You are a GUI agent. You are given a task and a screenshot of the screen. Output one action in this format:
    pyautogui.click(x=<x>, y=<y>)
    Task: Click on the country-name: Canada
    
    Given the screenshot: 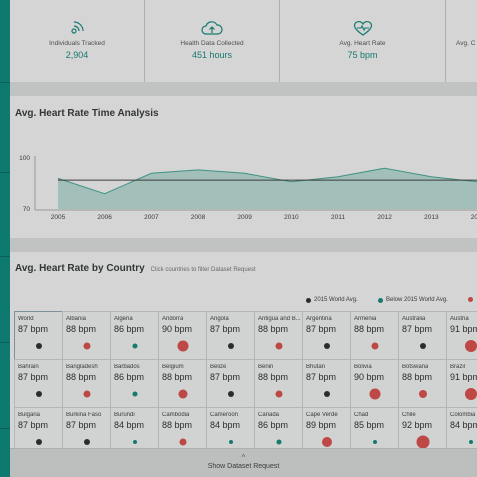 What is the action you would take?
    pyautogui.click(x=269, y=415)
    